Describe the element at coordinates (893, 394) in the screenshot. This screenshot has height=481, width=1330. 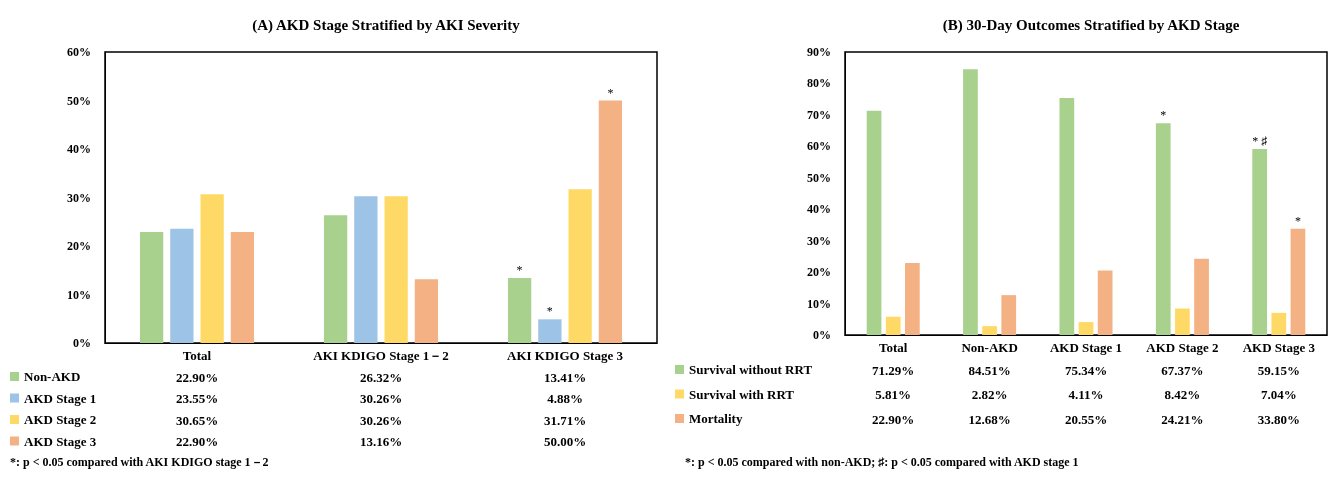
I see `data-label: 5.81%` at that location.